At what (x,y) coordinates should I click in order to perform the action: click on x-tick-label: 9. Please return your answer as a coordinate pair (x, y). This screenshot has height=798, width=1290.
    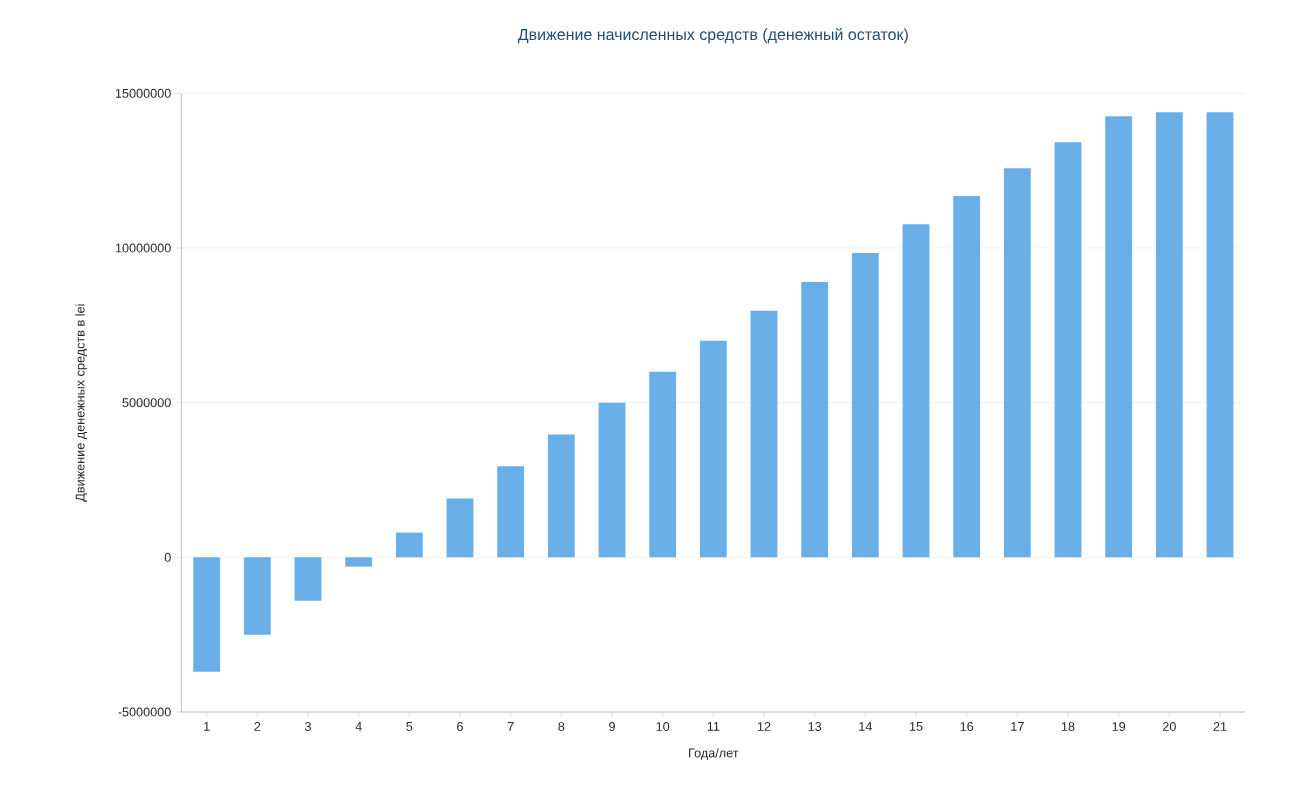
    Looking at the image, I should click on (612, 726).